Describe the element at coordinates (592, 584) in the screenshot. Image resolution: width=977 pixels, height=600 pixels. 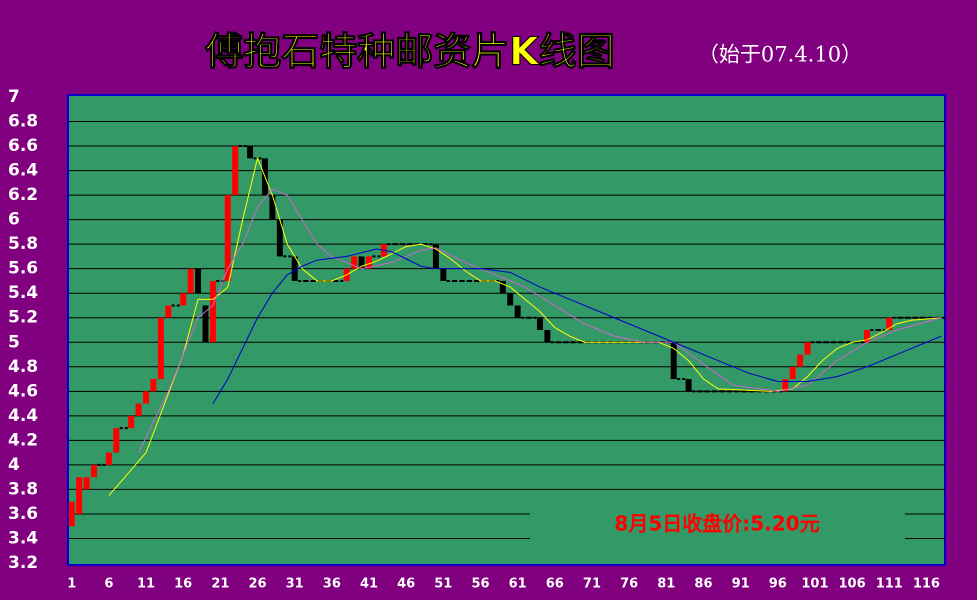
I see `x-tick-label: 71` at that location.